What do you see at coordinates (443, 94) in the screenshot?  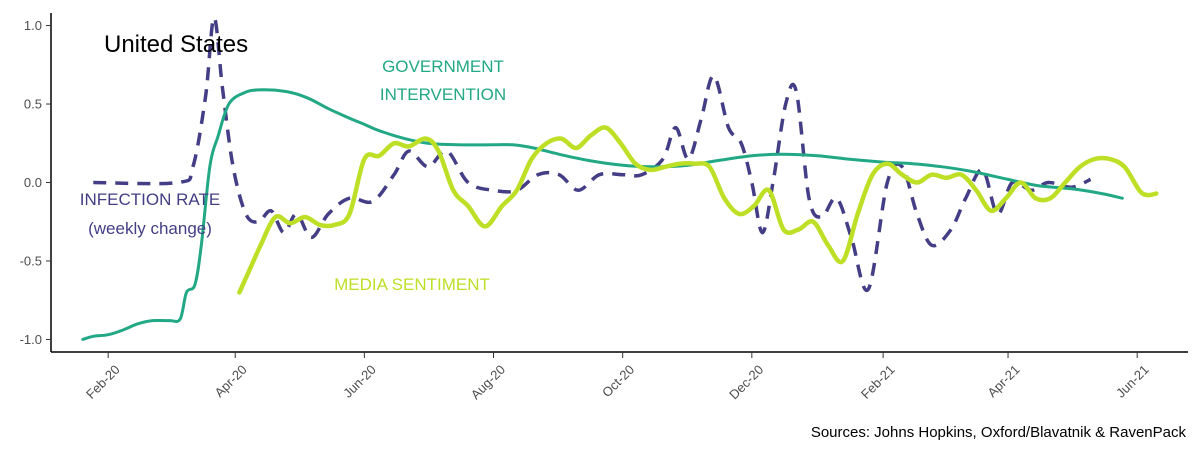 I see `annotation-government-line-2: INTERVENTION` at bounding box center [443, 94].